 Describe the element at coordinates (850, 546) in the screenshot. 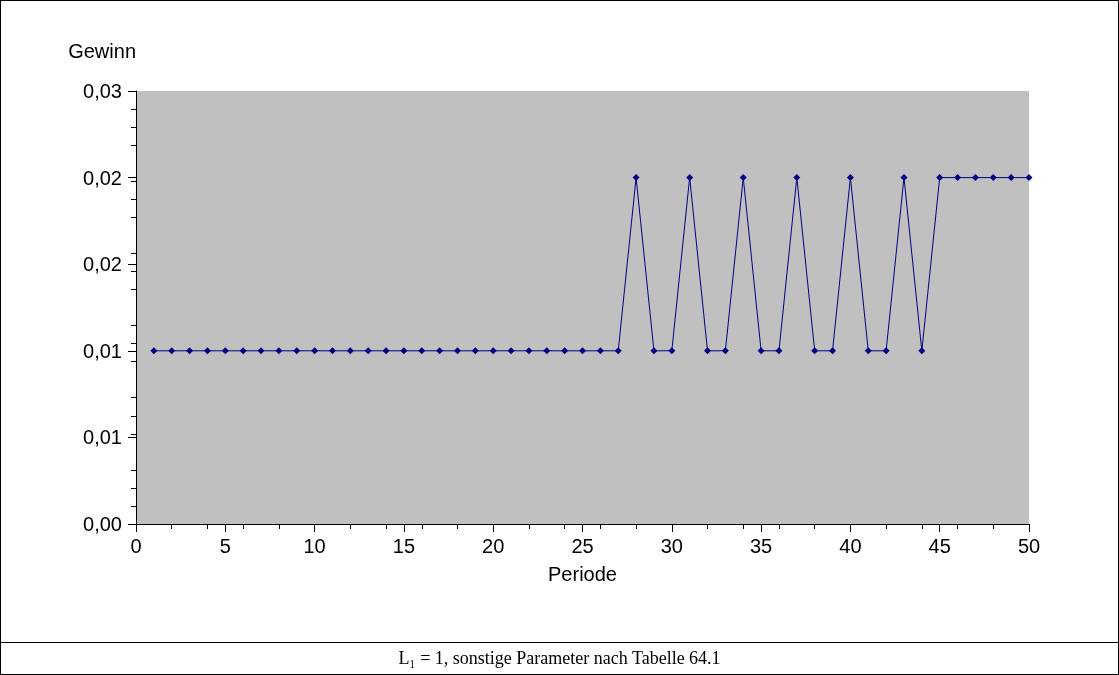

I see `x-tick-label: 40` at that location.